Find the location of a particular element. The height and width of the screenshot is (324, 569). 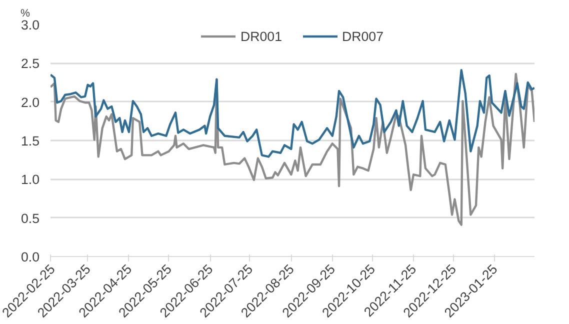

y-tick-label: 0.5 is located at coordinates (30, 218).